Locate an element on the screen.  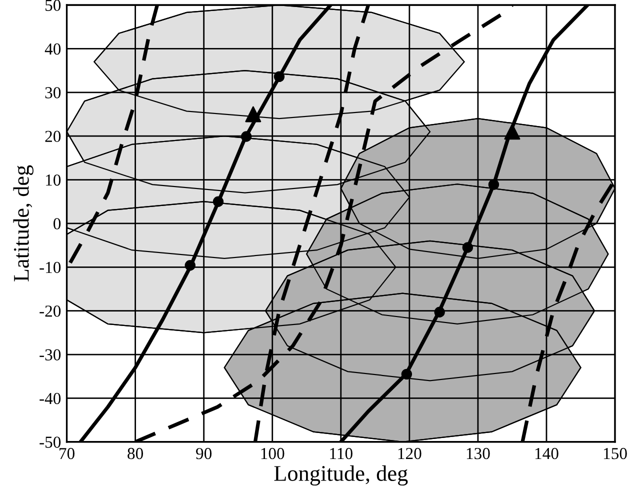
y-tick-label: 10 is located at coordinates (53, 180).